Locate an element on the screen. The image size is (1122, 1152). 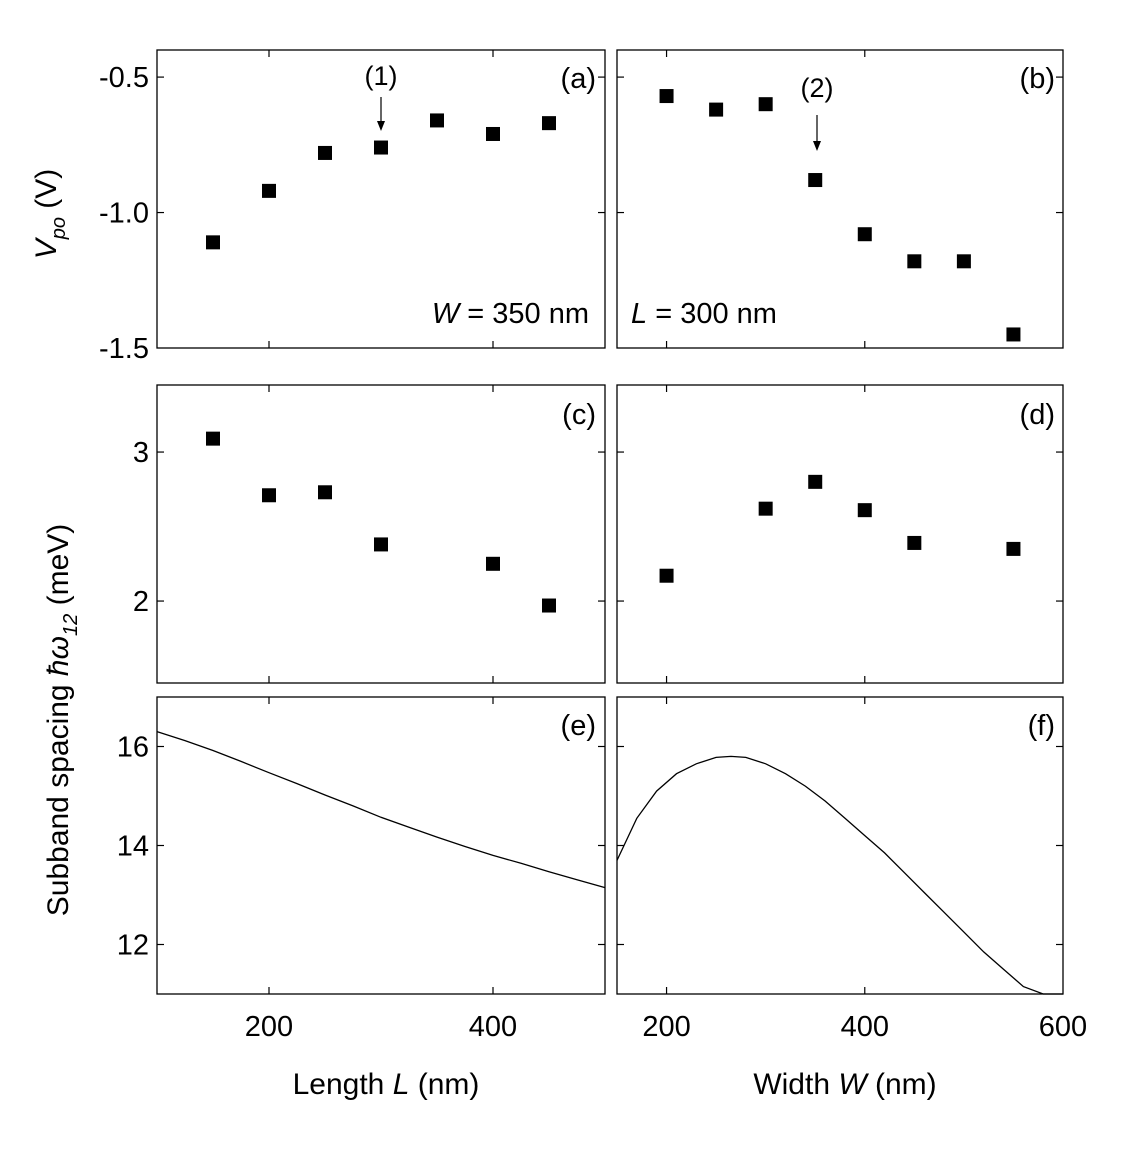
panel-a-annotation: (1) is located at coordinates (381, 76).